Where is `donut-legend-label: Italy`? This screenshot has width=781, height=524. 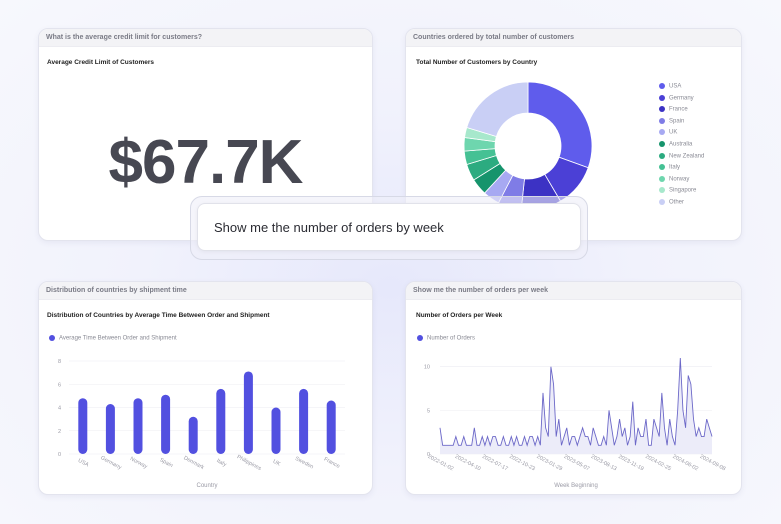
donut-legend-label: Italy is located at coordinates (675, 167).